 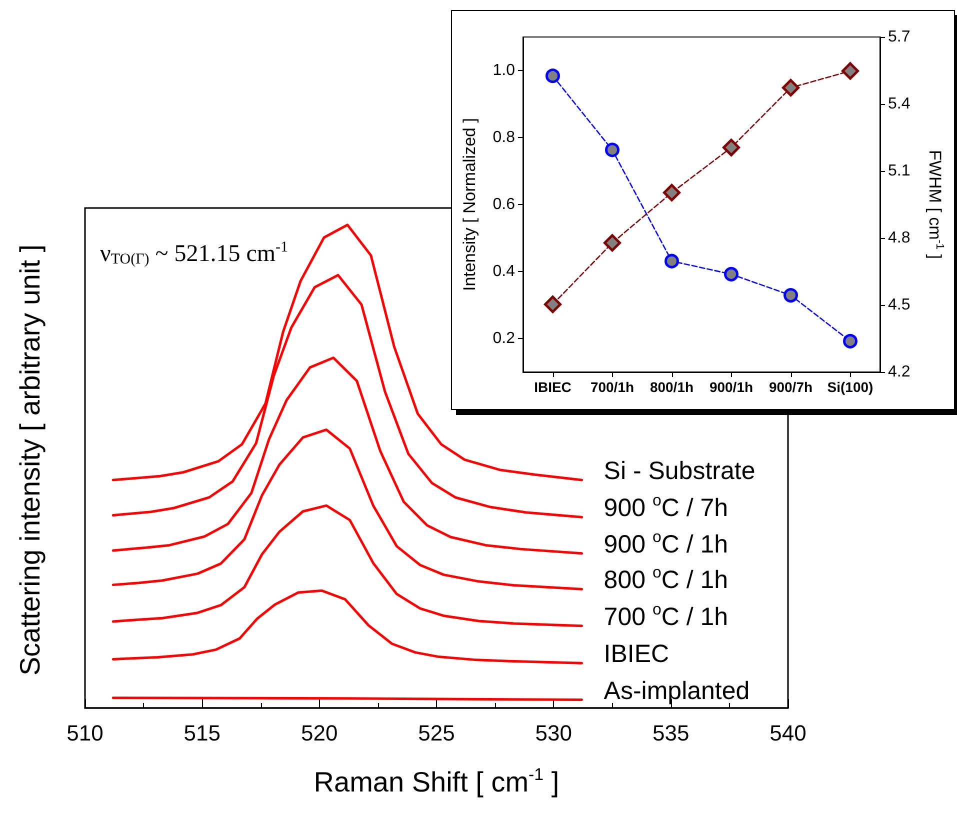 What do you see at coordinates (936, 204) in the screenshot?
I see `y2-axis-title: FWHM [ cm-1 ]` at bounding box center [936, 204].